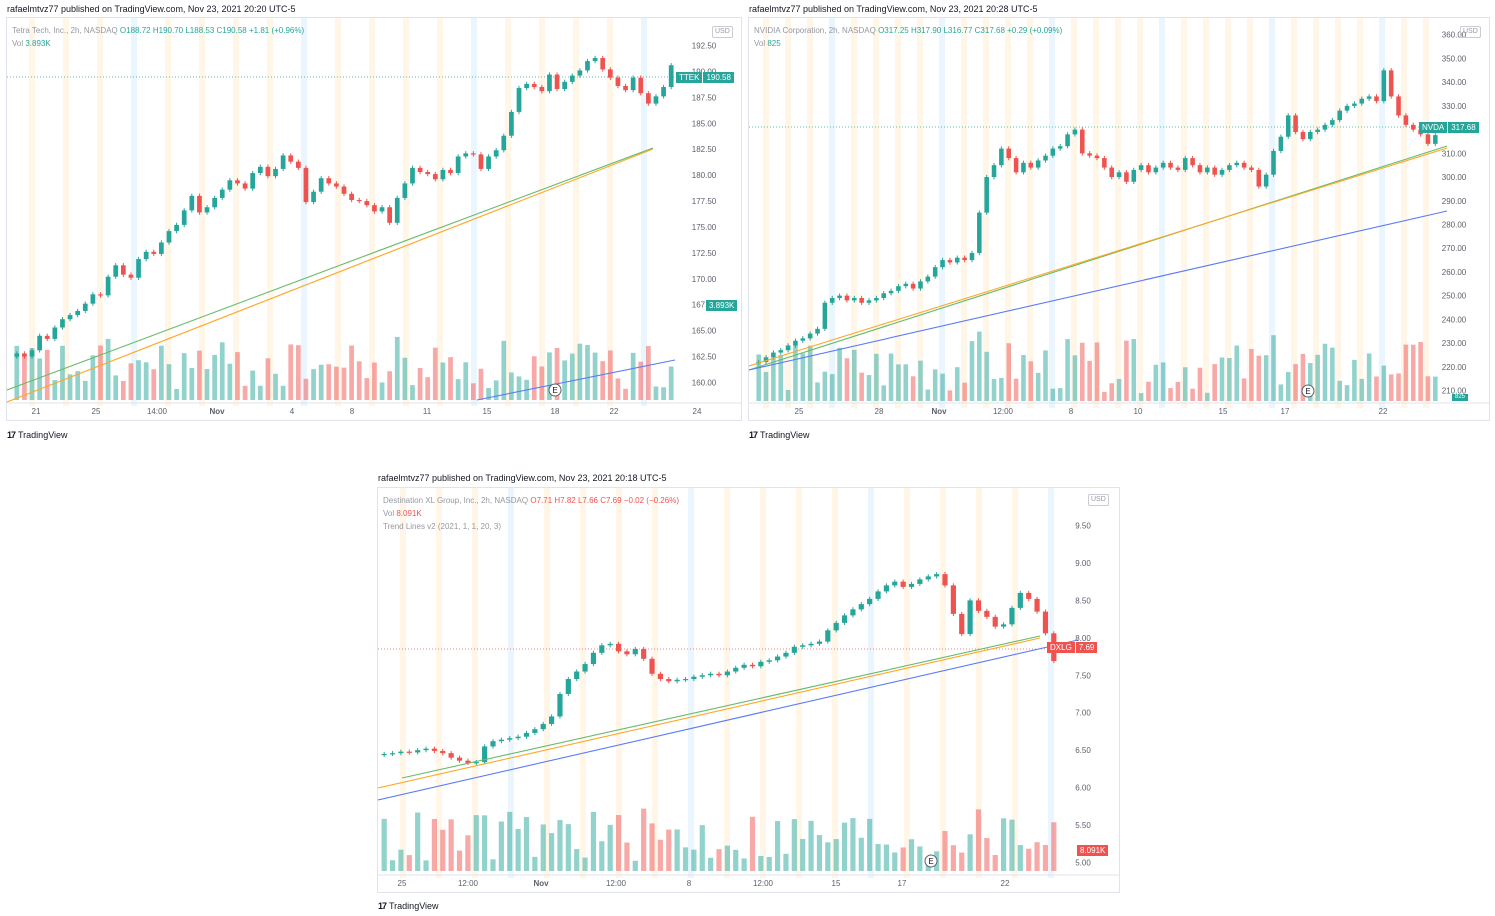 This screenshot has height=916, width=1495. Describe the element at coordinates (217, 411) in the screenshot. I see `time-tick-label: Nov` at that location.